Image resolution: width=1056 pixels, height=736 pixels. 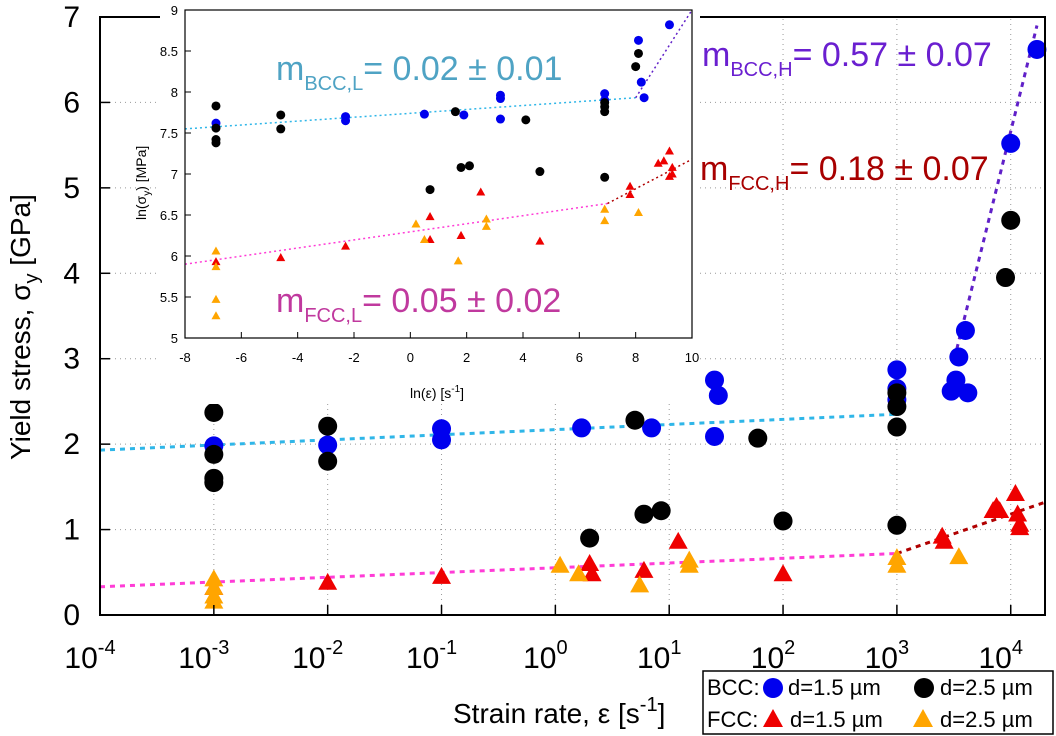 What do you see at coordinates (32, 278) in the screenshot?
I see `main-y-title-sub: y` at bounding box center [32, 278].